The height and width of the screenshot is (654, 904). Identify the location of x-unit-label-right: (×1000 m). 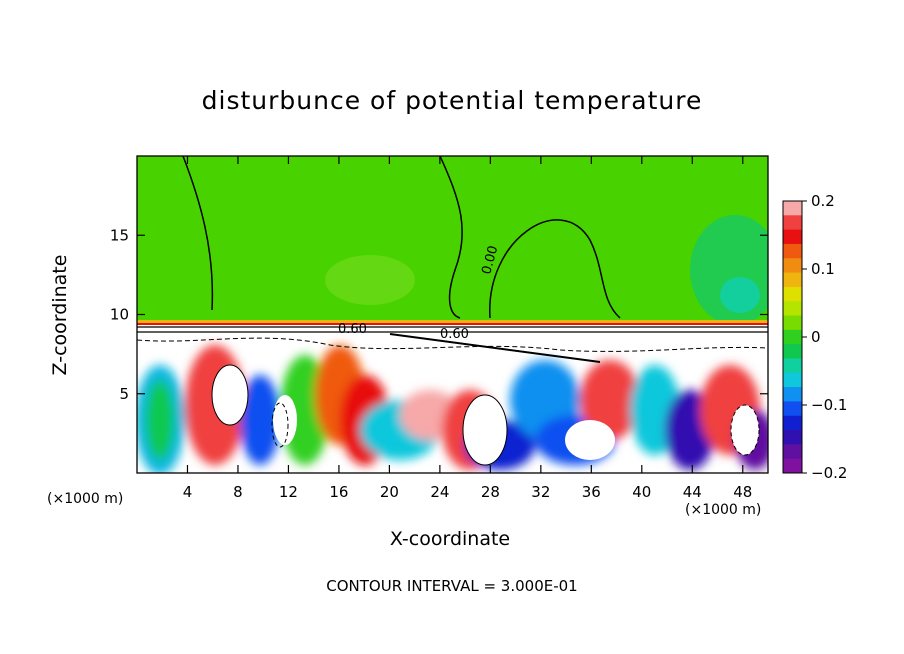
(723, 510).